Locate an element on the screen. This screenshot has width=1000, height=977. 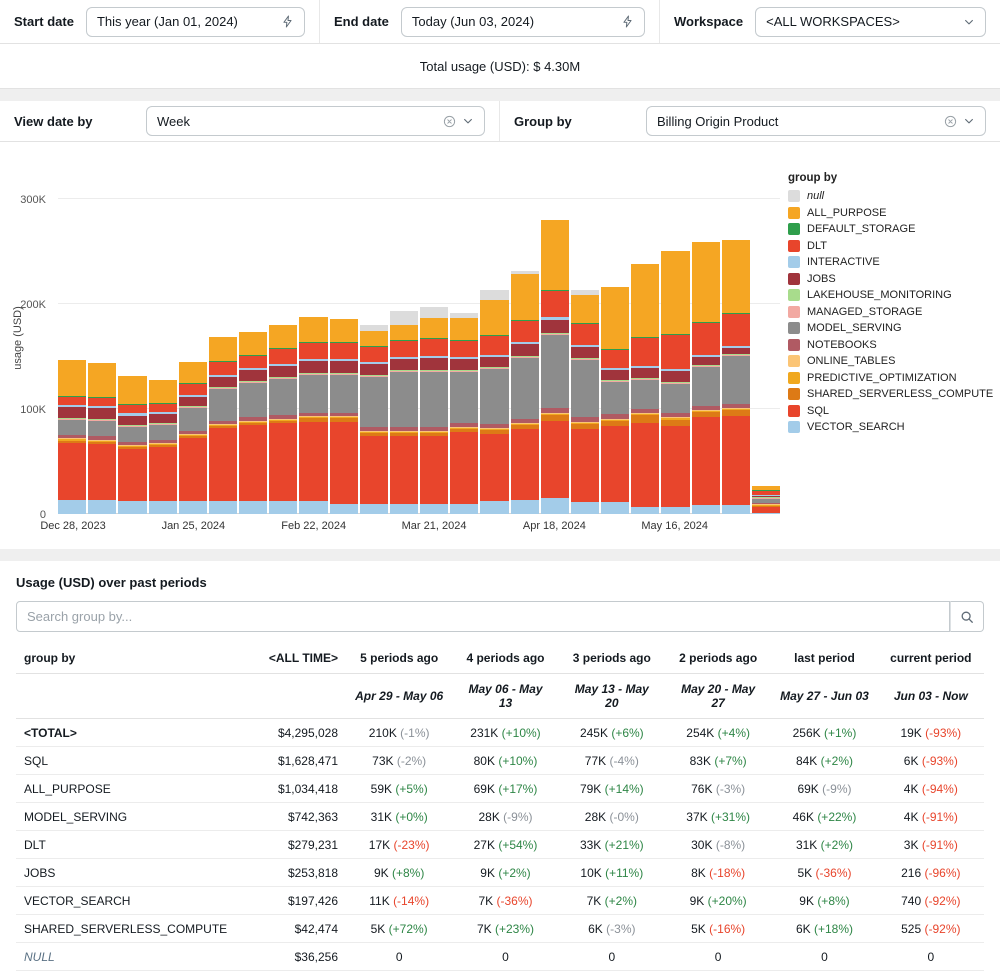
legend-item-PREDICTIVE_OPTIMIZATION: PREDICTIVE_OPTIMIZATION is located at coordinates (889, 377).